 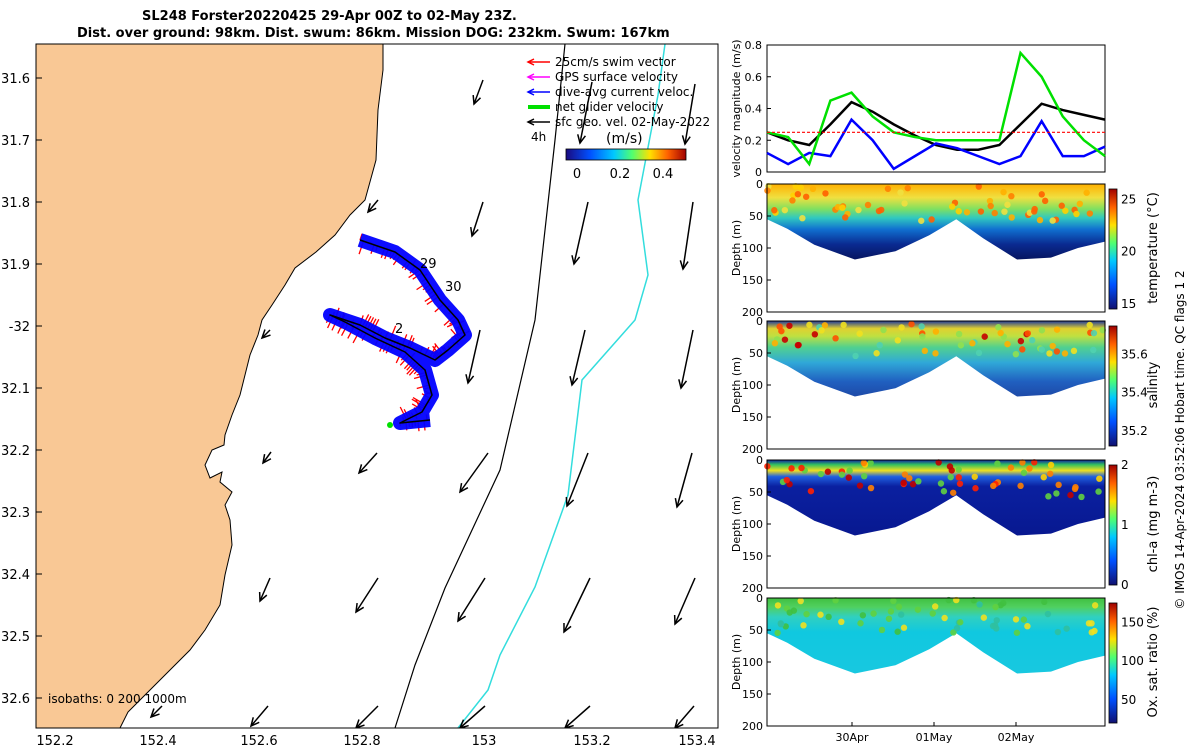 What do you see at coordinates (15, 141) in the screenshot?
I see `lat-tick-label: 31.7` at bounding box center [15, 141].